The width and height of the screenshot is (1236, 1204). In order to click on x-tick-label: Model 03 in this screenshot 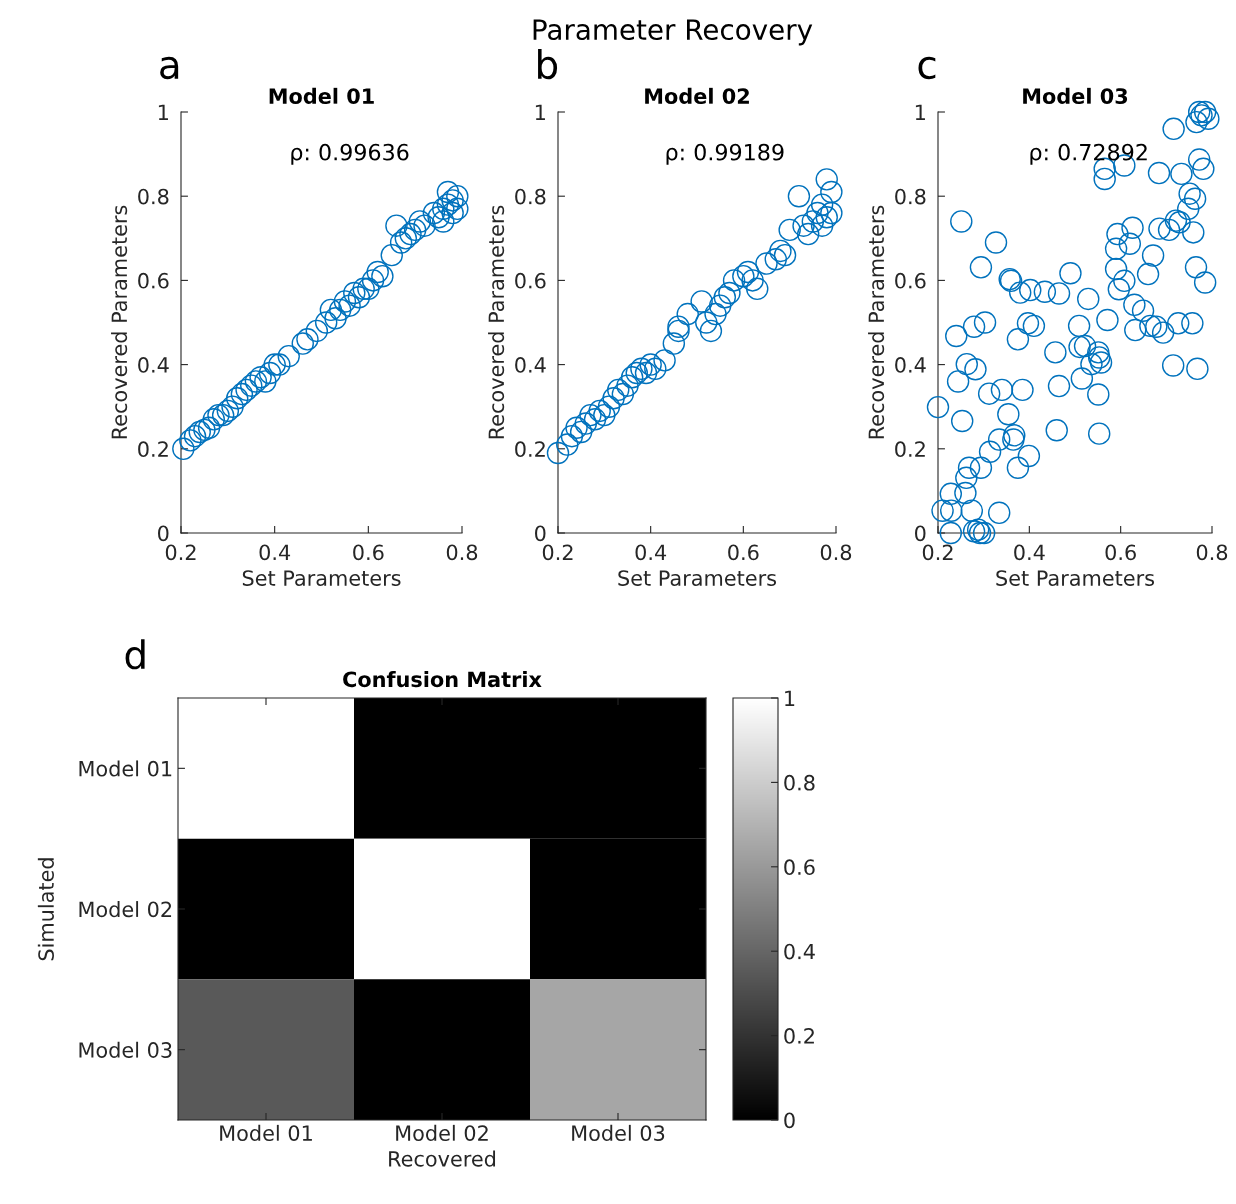, I will do `click(618, 1132)`.